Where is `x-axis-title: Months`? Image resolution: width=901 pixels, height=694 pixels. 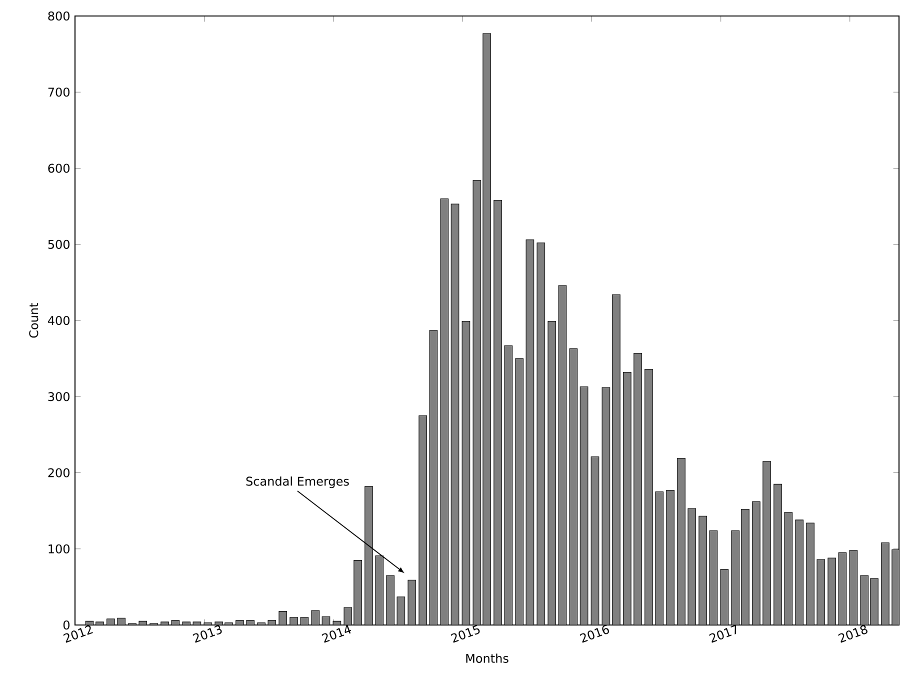
x-axis-title: Months is located at coordinates (487, 658).